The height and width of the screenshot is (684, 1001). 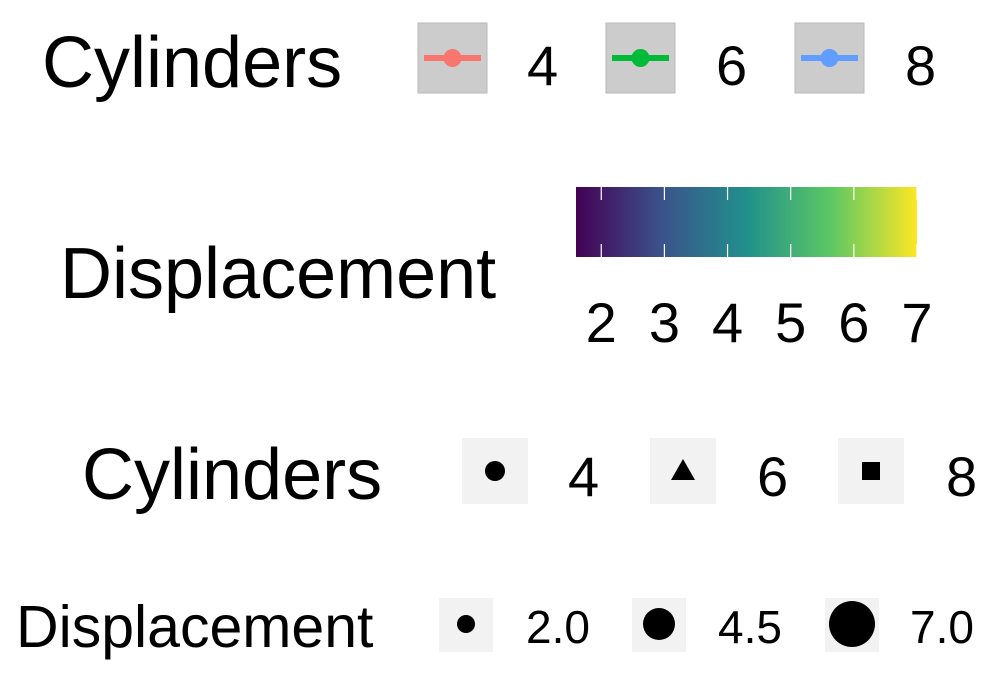 What do you see at coordinates (232, 475) in the screenshot?
I see `shape-cylinders-title: Cylinders` at bounding box center [232, 475].